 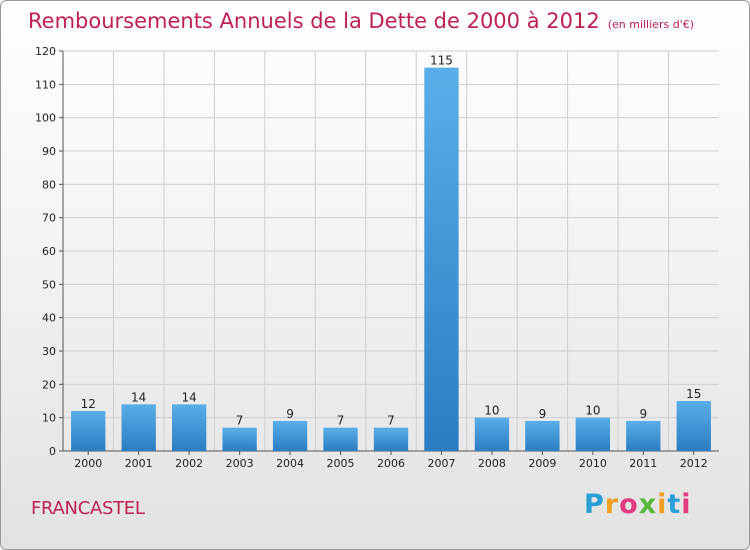 I want to click on bar-2005, so click(x=340, y=439).